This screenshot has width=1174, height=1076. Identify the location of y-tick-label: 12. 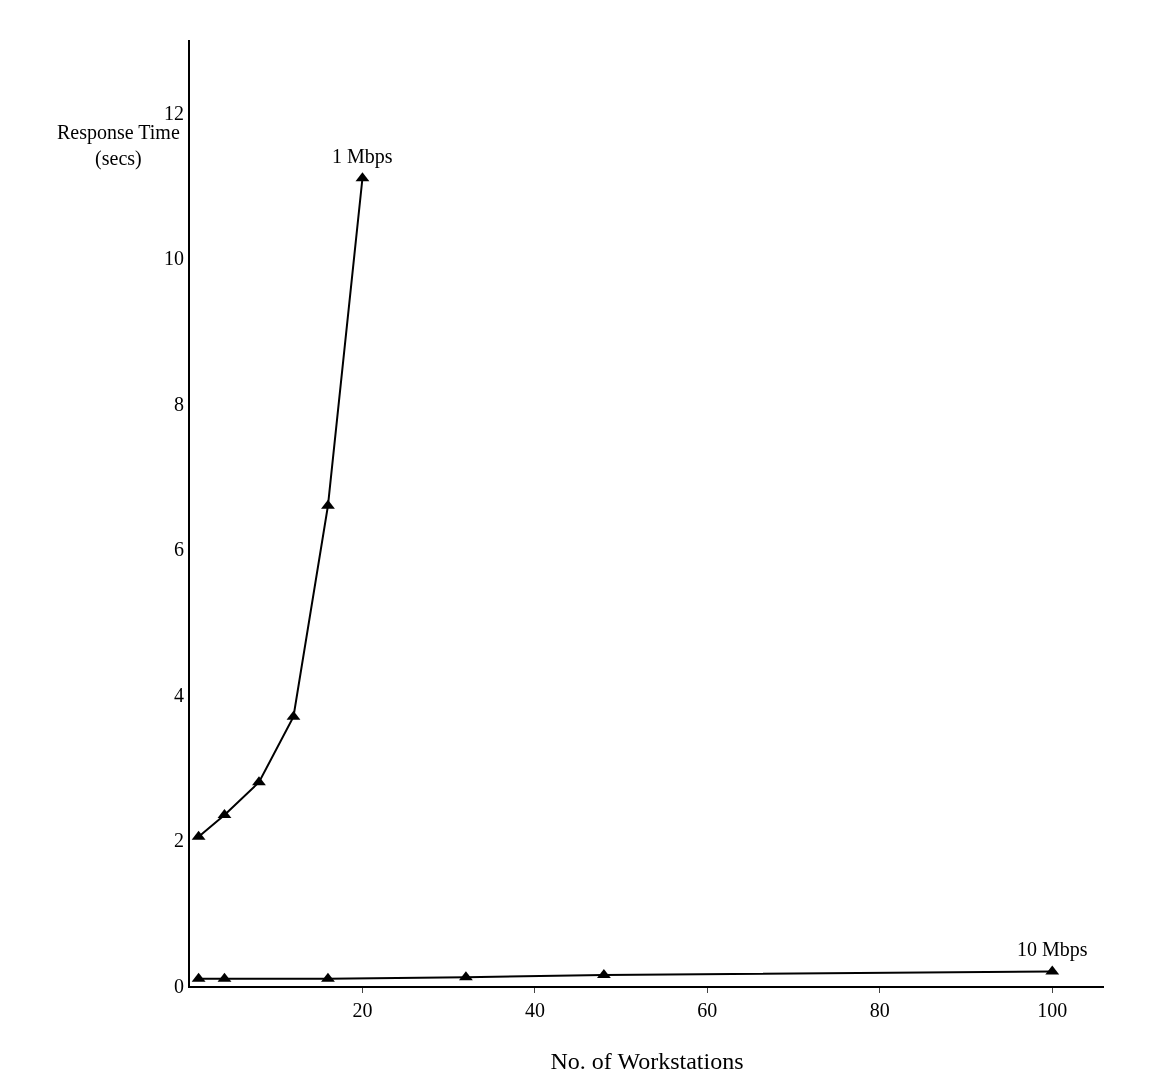
(174, 112).